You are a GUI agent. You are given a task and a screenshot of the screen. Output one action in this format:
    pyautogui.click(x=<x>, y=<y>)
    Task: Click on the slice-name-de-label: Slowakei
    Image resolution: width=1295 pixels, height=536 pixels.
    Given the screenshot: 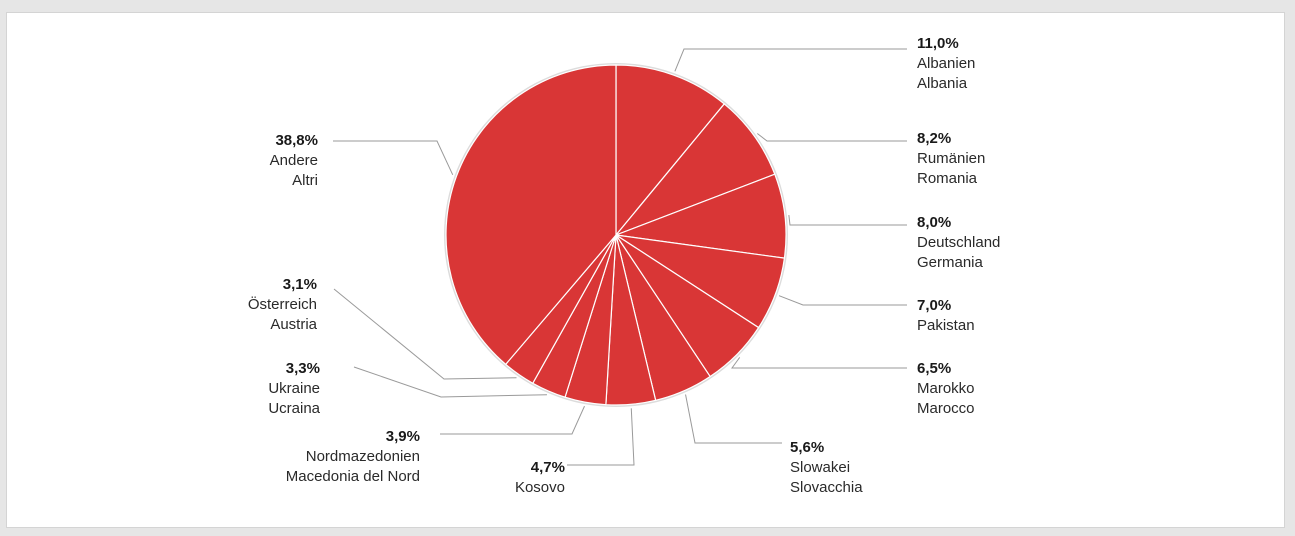 What is the action you would take?
    pyautogui.click(x=820, y=467)
    